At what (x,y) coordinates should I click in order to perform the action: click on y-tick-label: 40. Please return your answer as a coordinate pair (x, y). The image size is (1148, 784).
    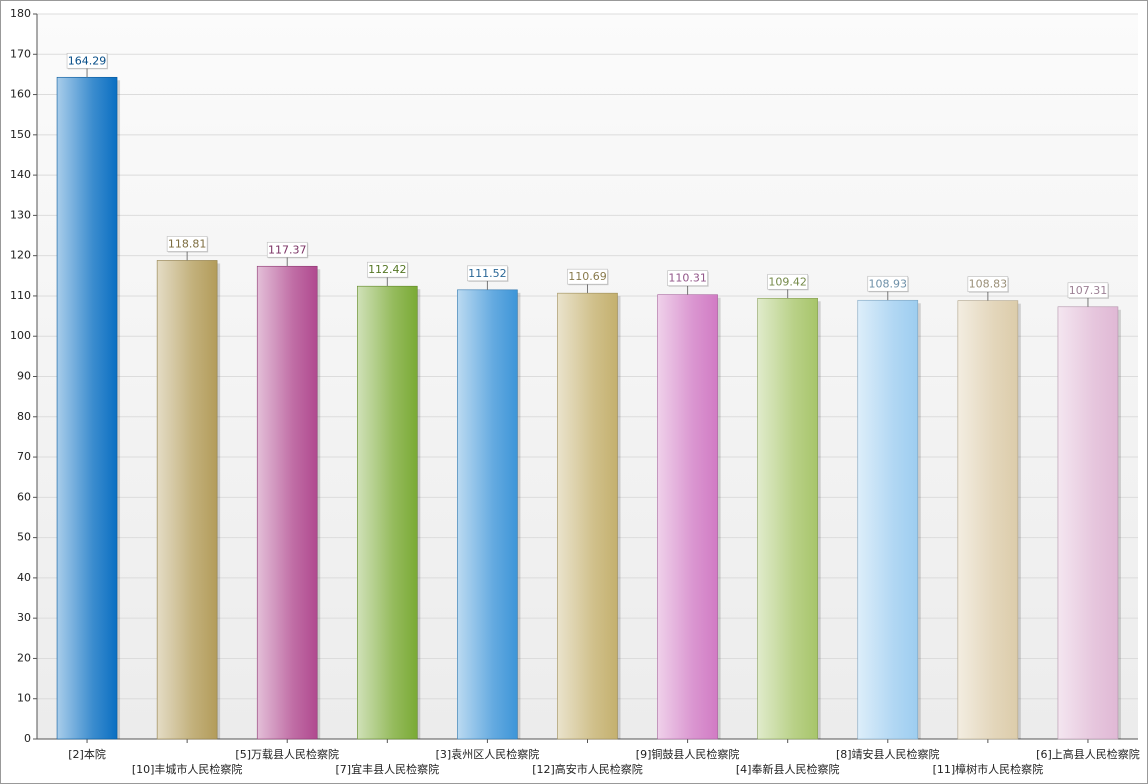
    Looking at the image, I should click on (24, 577).